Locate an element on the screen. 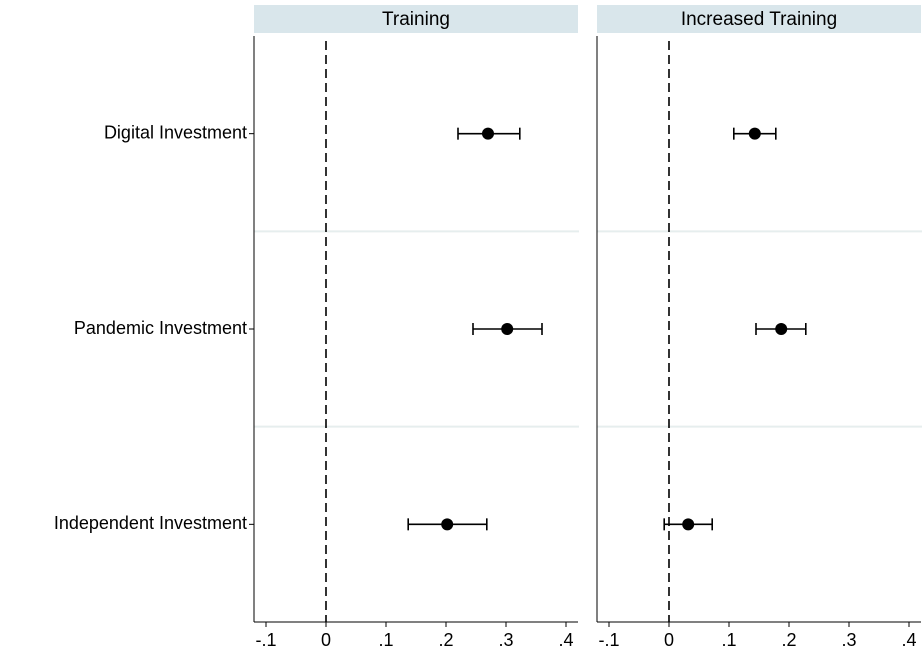  panel-title: Training is located at coordinates (416, 19).